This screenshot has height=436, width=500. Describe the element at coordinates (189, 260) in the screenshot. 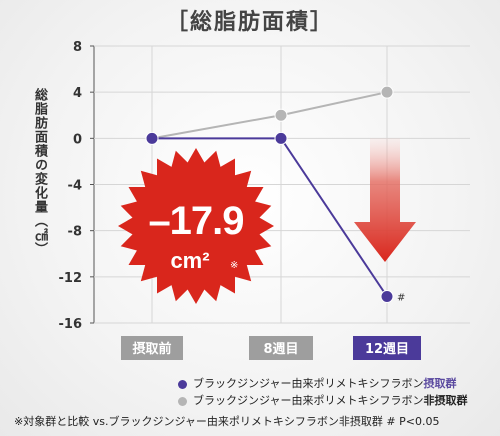

I see `burst-unit: cm²` at that location.